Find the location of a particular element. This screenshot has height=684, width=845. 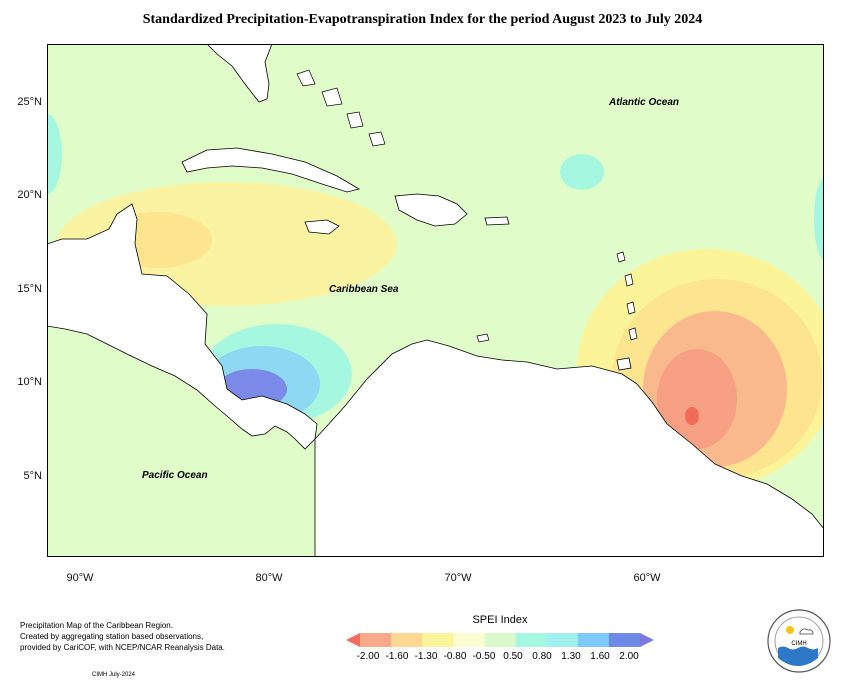

legend-tick: -2.00 is located at coordinates (368, 656).